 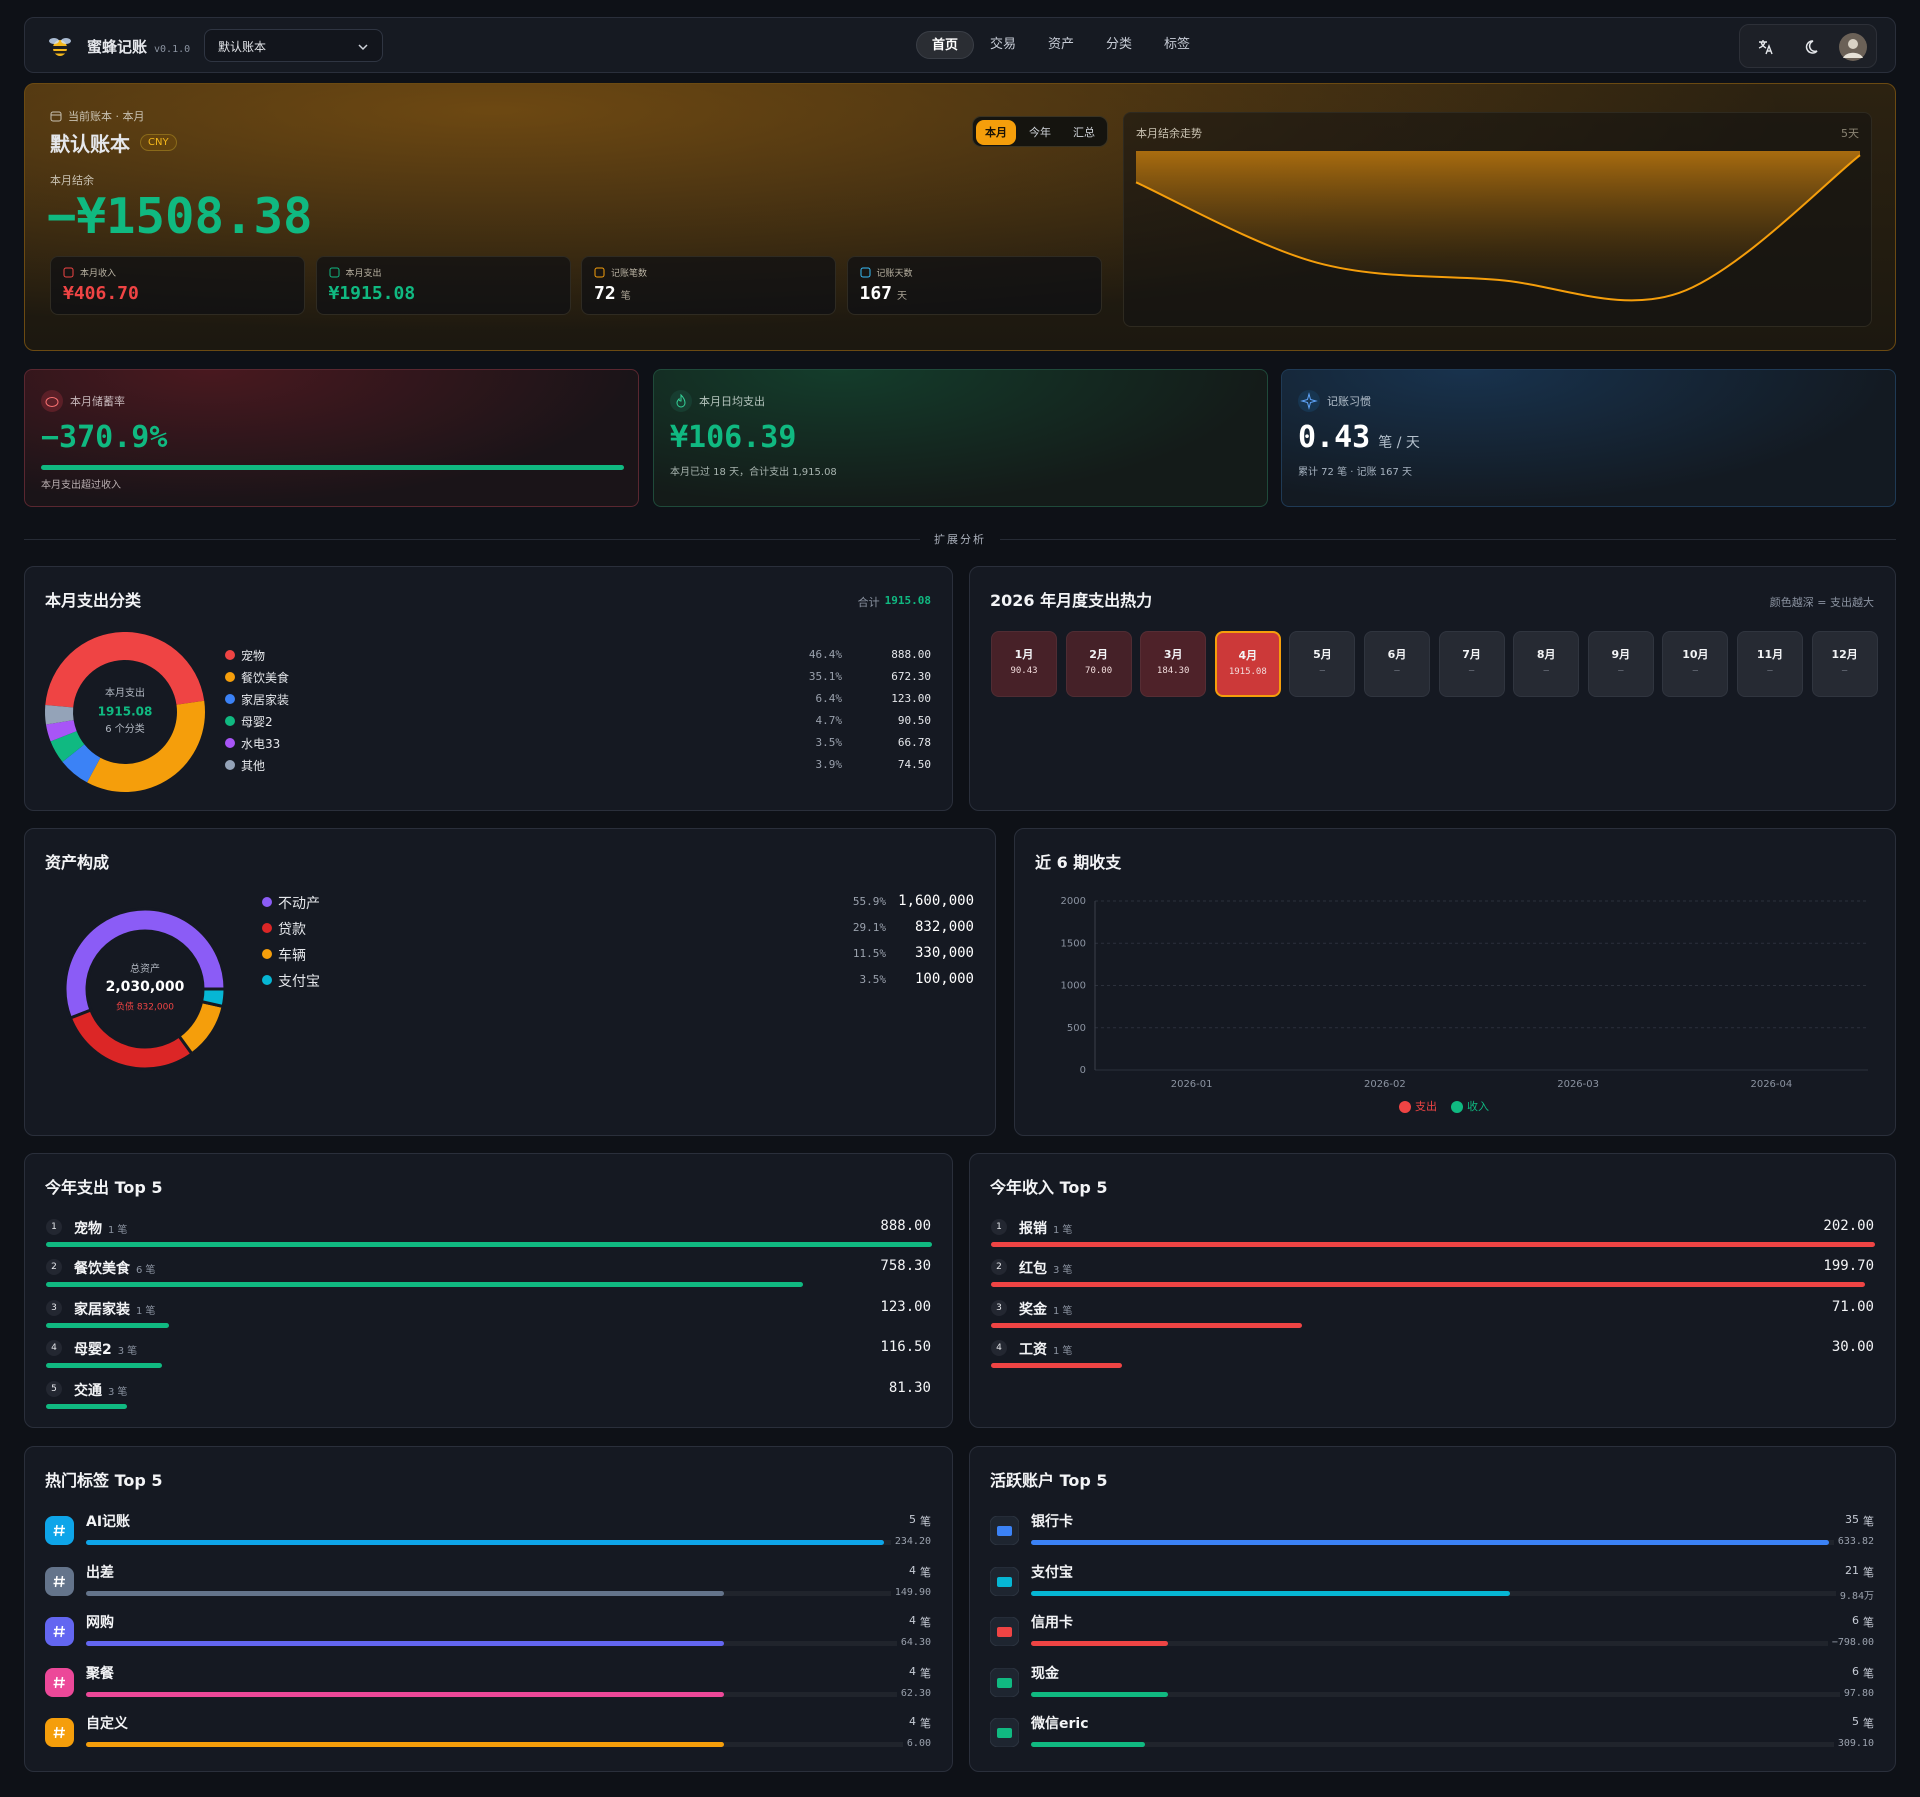 What do you see at coordinates (1850, 133) in the screenshot?
I see `trend-subtitle: 5天` at bounding box center [1850, 133].